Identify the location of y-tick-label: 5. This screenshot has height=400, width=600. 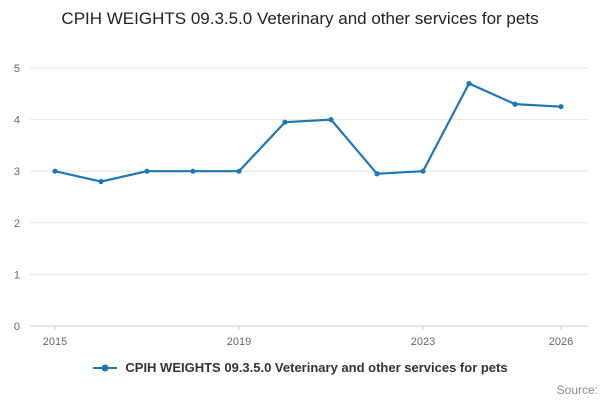
(17, 69).